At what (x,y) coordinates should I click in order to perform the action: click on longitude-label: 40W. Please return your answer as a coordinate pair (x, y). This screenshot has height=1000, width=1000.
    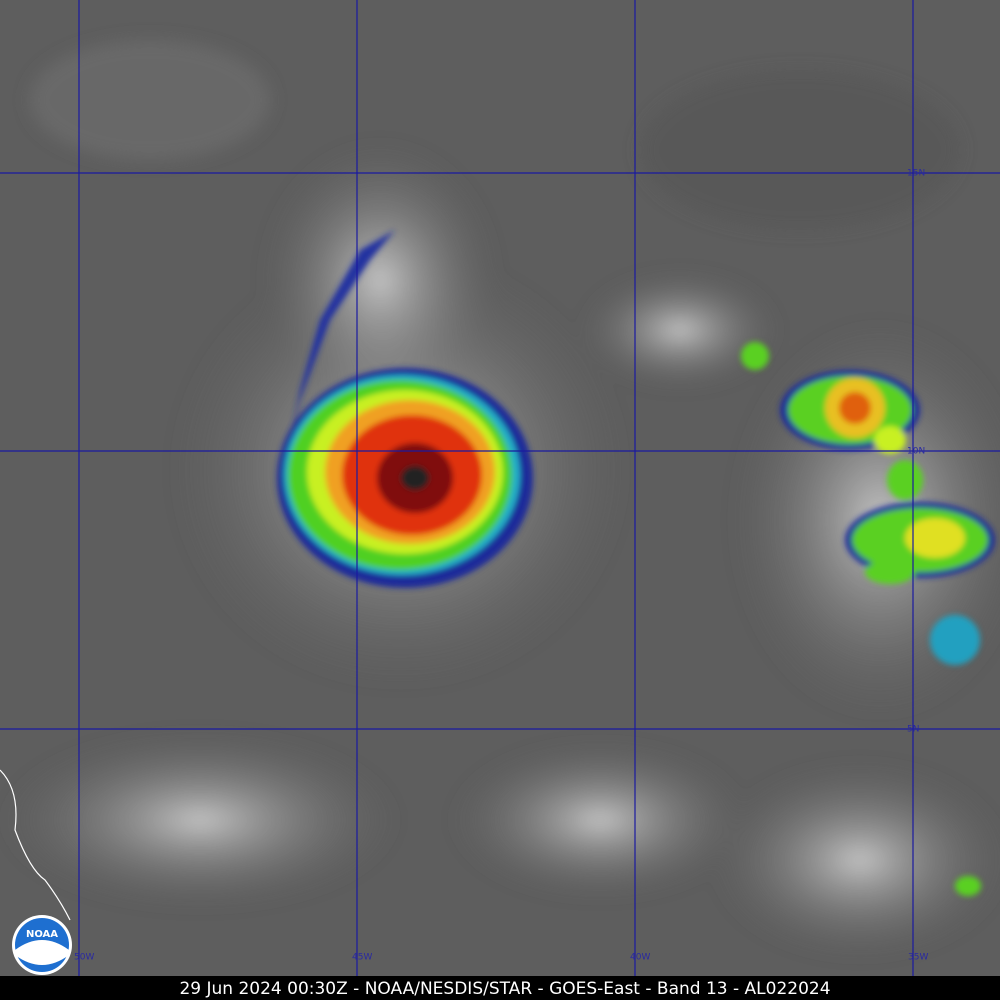
    Looking at the image, I should click on (640, 958).